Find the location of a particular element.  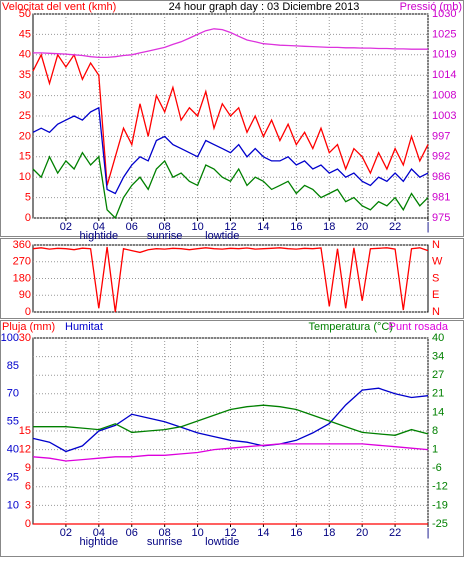

panel-frame is located at coordinates (232, 278).